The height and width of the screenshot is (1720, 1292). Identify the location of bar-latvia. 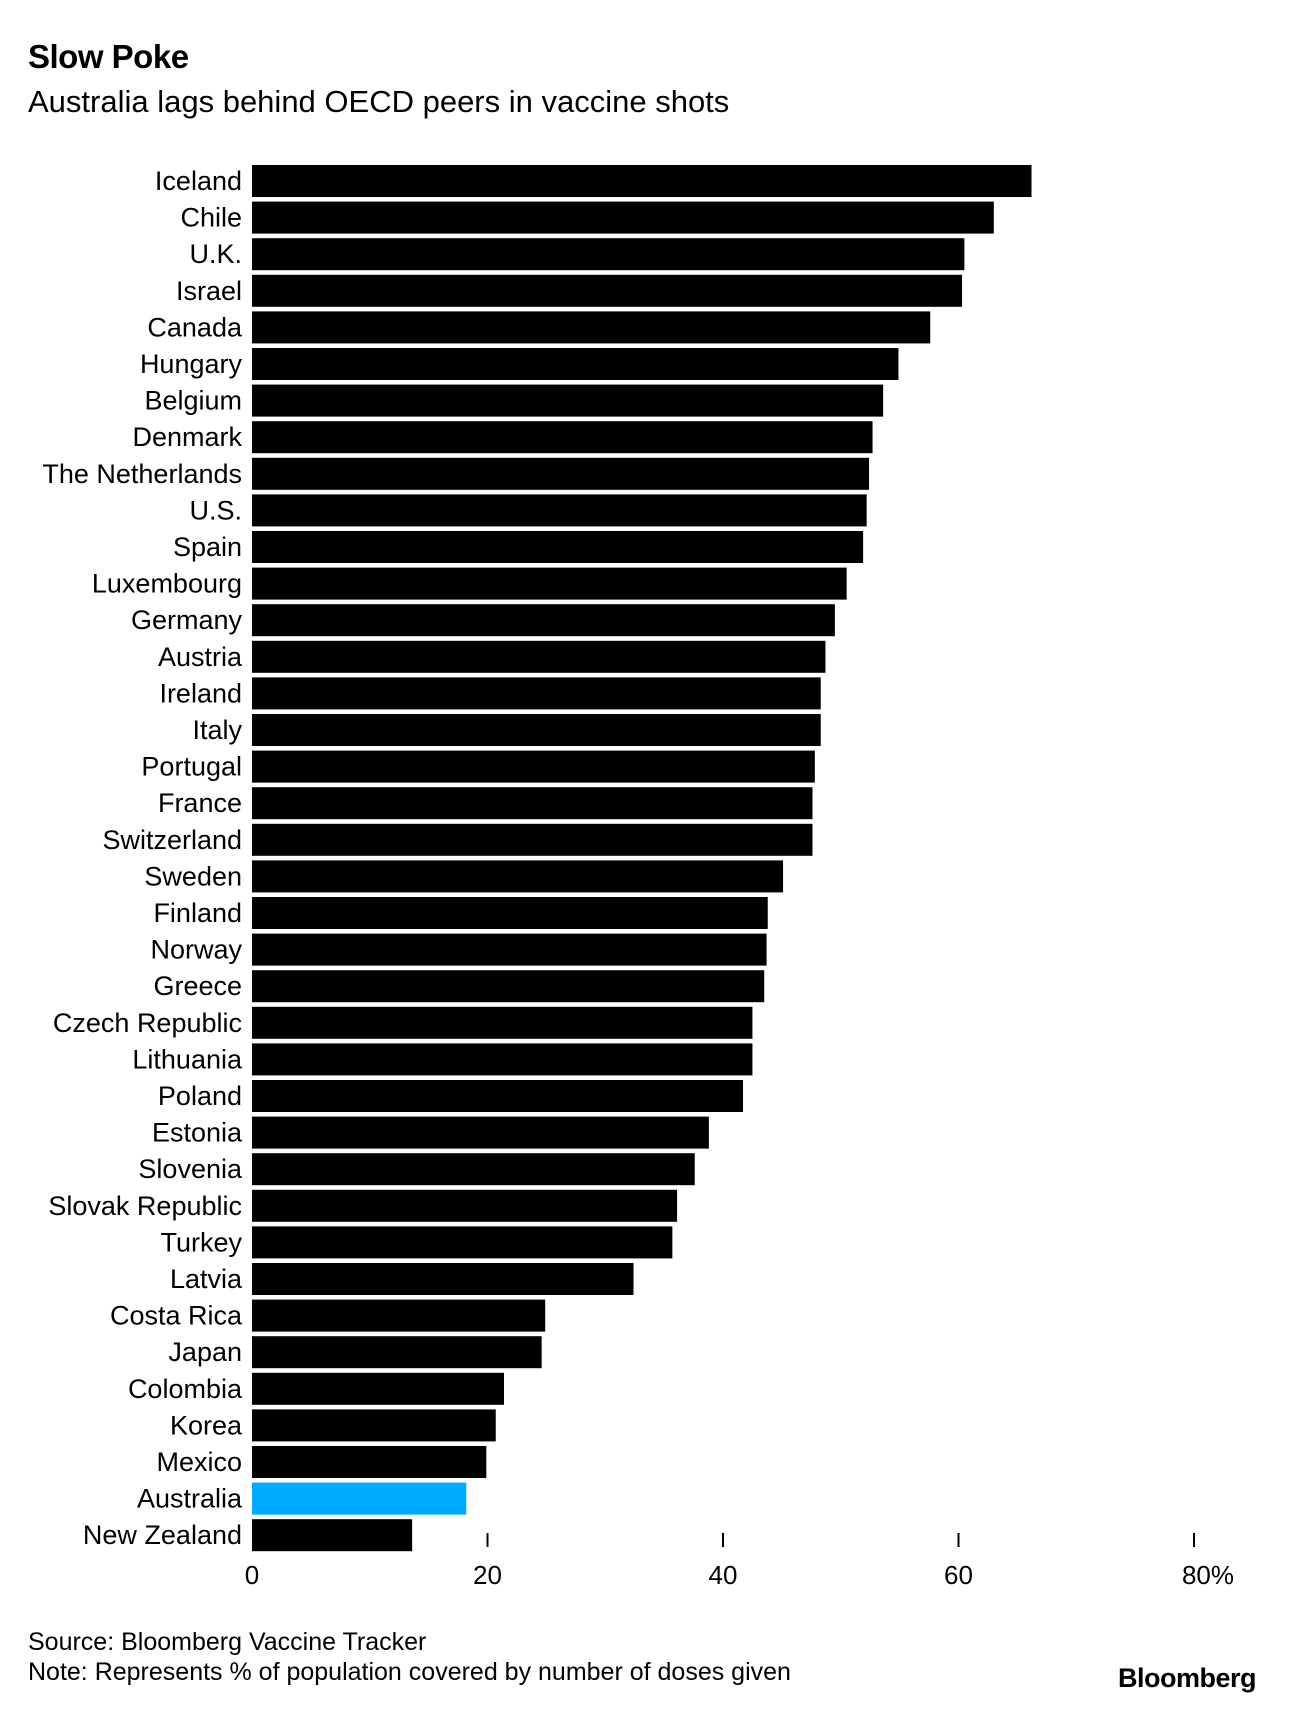
(443, 1279).